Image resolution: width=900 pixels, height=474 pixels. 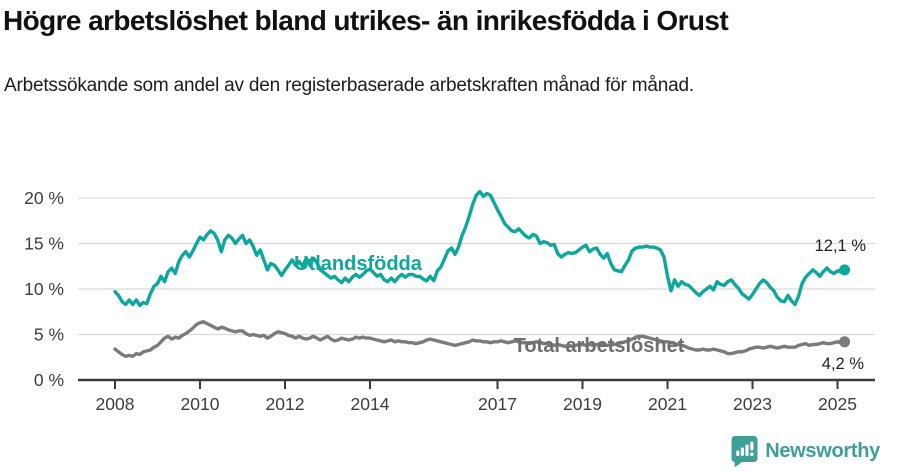 What do you see at coordinates (476, 384) in the screenshot?
I see `x-axis-ticks` at bounding box center [476, 384].